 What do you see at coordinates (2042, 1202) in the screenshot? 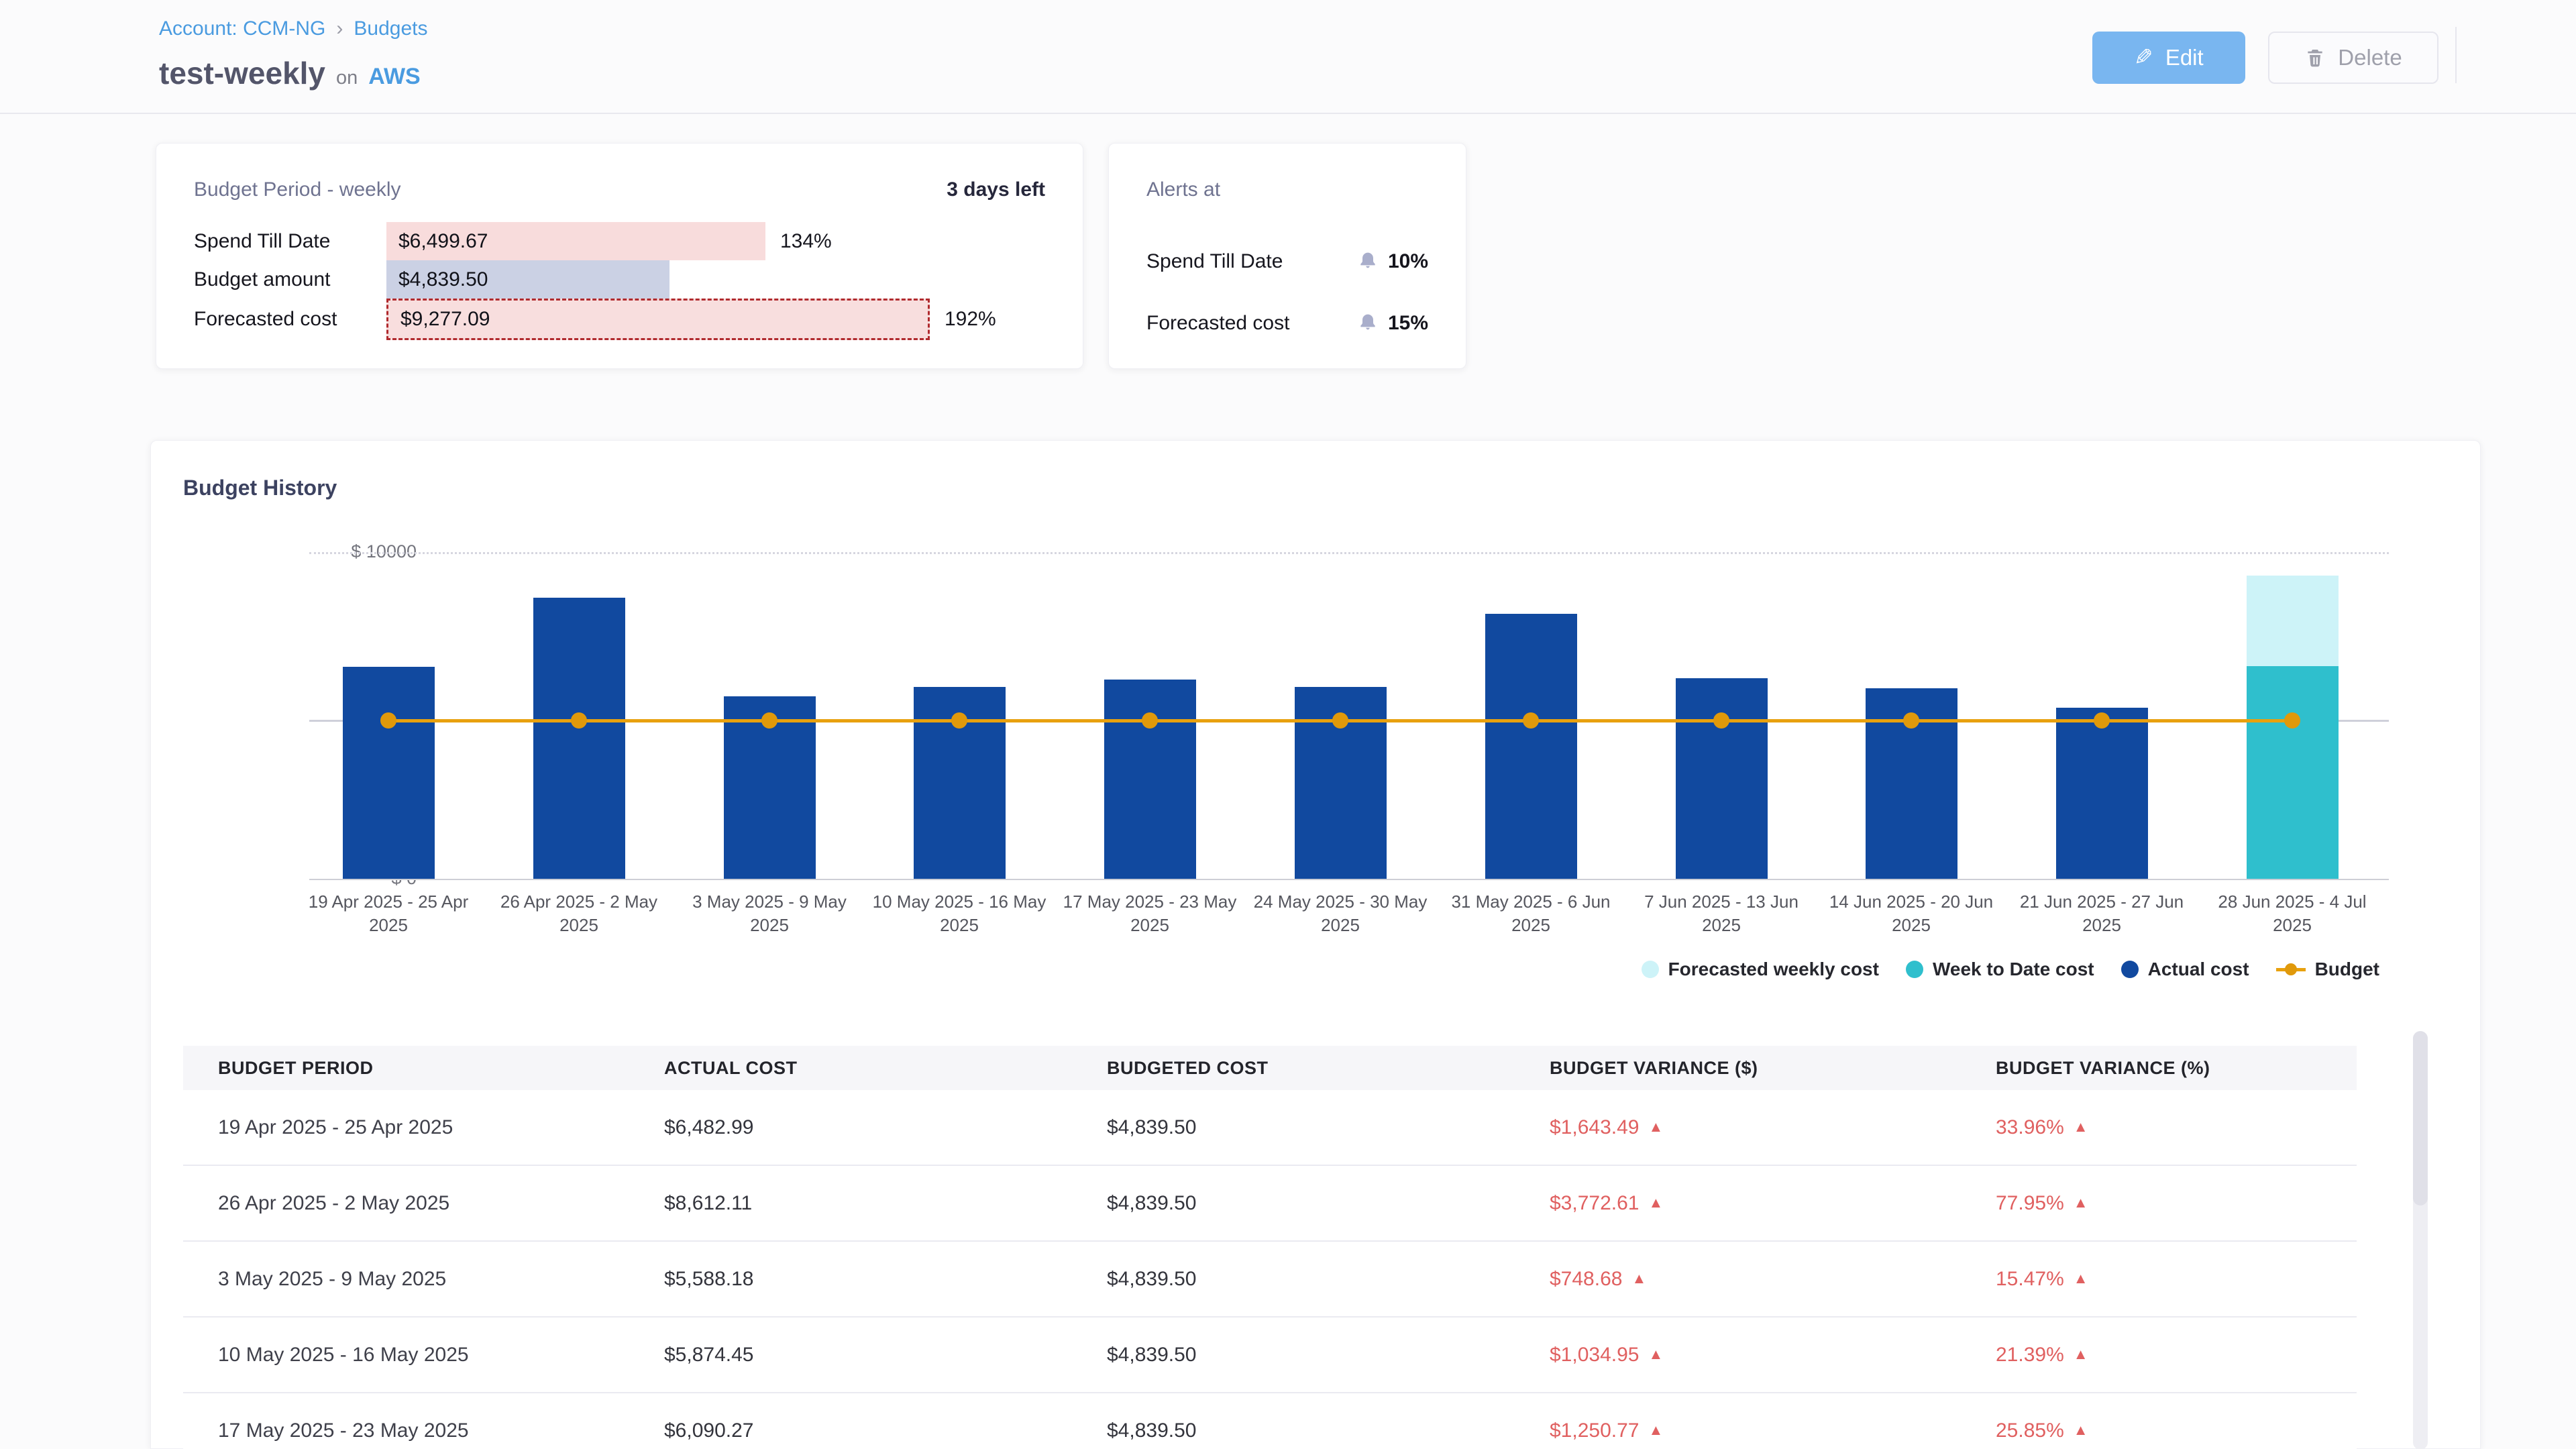
I see `cell-budget-variance-pct: 77.95% ▲` at bounding box center [2042, 1202].